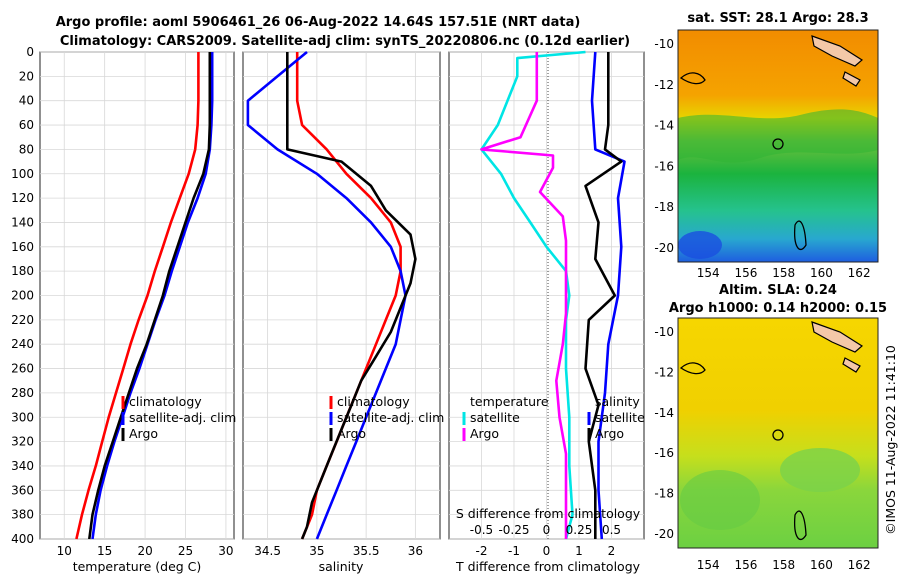 This screenshot has height=580, width=900. I want to click on temp-diff-tick-labels: -2 -1 0 1 2, so click(546, 551).